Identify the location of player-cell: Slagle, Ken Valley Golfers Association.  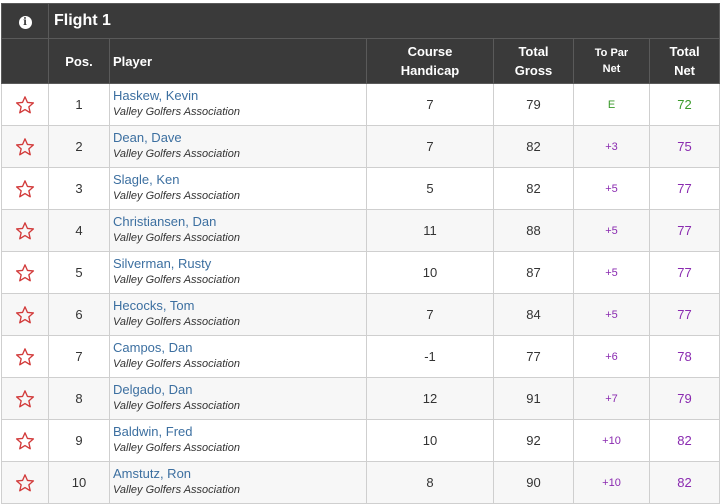
(238, 188).